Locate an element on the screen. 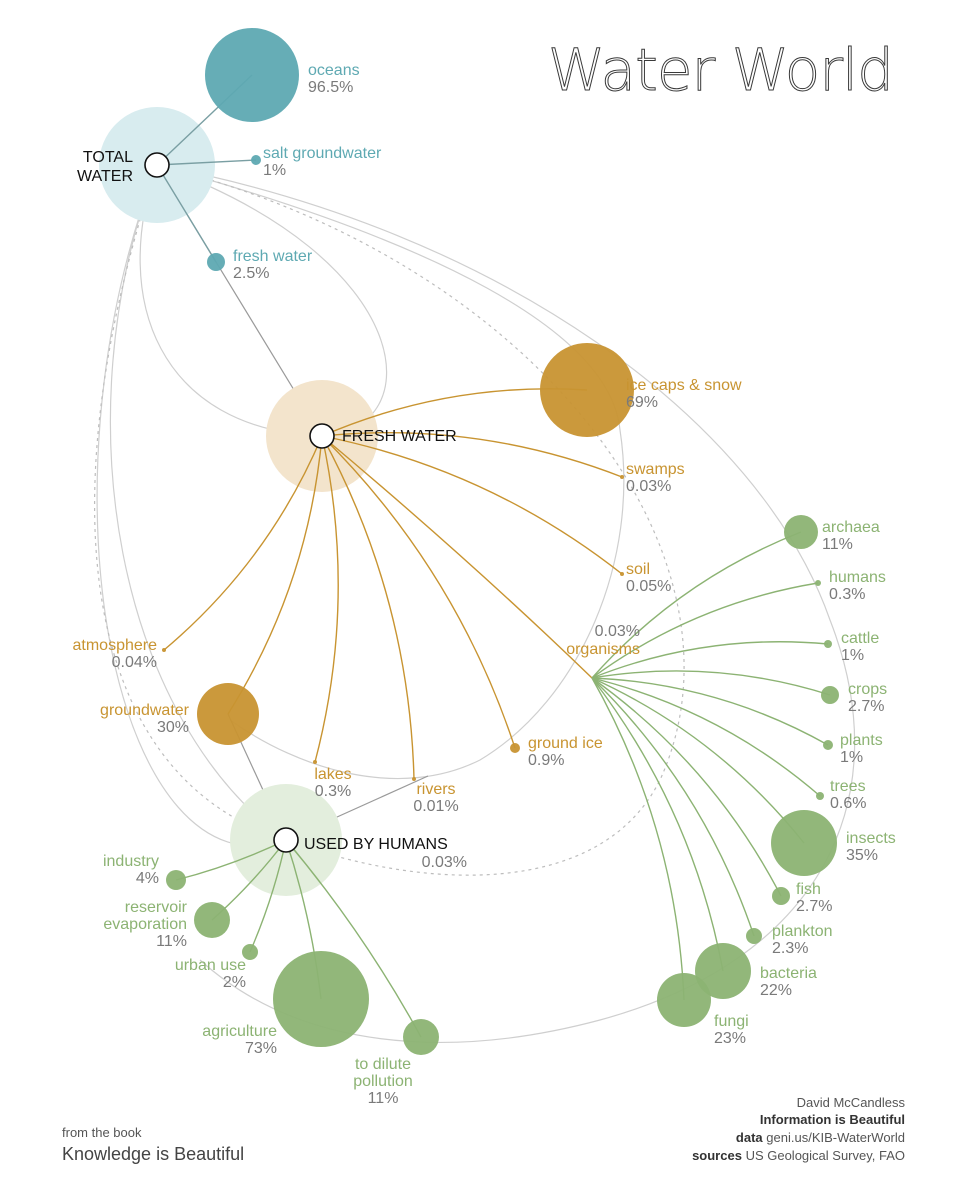 This screenshot has width=960, height=1202. organisms-name-0-0: archaea is located at coordinates (851, 527).